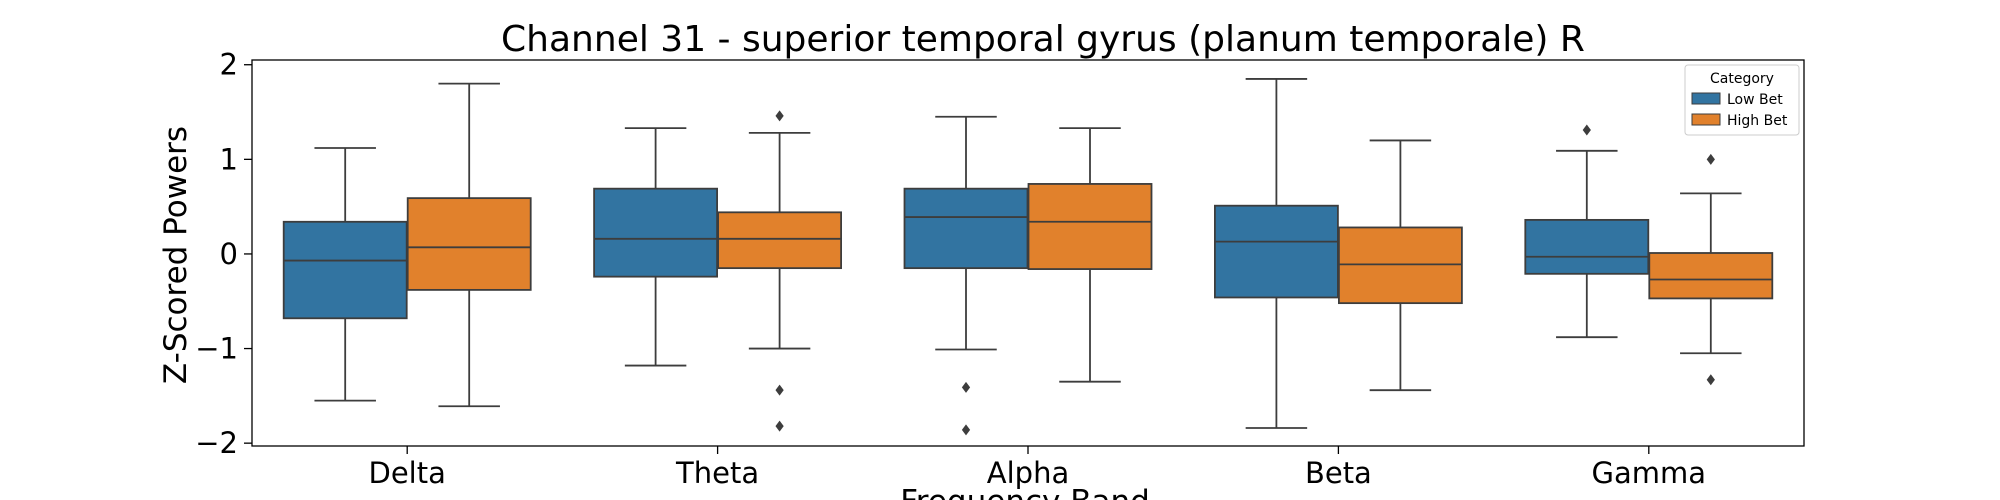  Describe the element at coordinates (779, 271) in the screenshot. I see `box-high-bet-theta` at that location.